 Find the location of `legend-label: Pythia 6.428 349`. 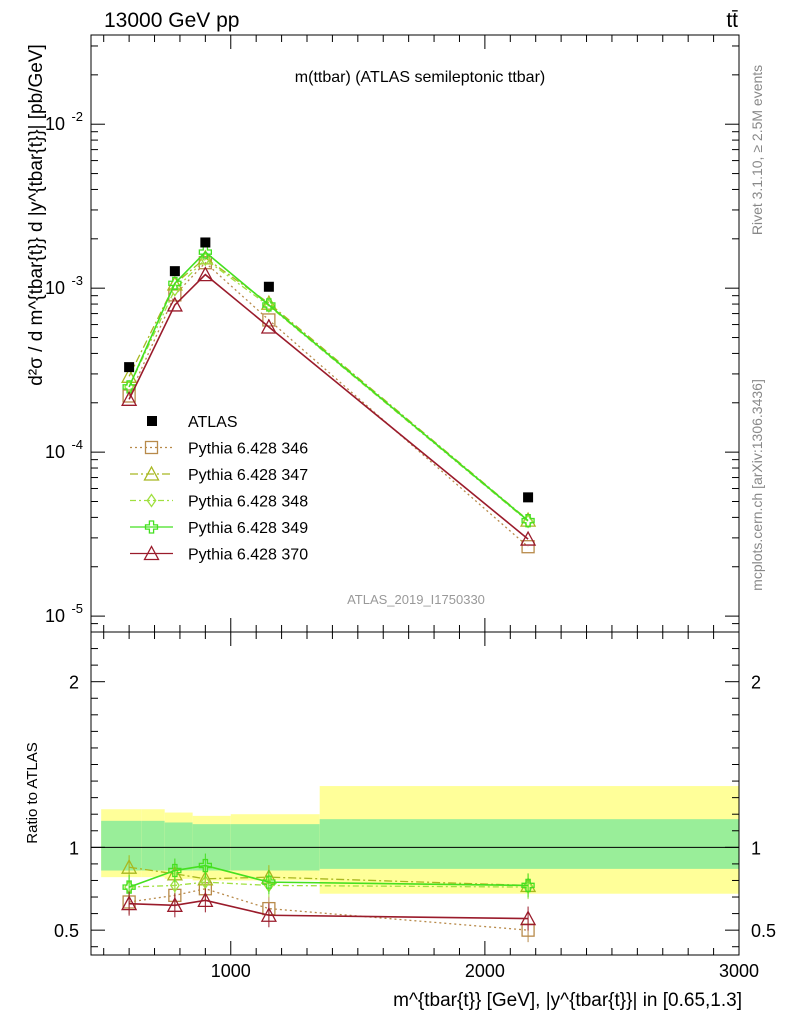

legend-label: Pythia 6.428 349 is located at coordinates (248, 528).